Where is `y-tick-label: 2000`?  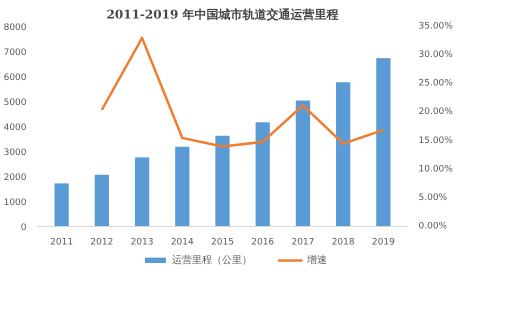 y-tick-label: 2000 is located at coordinates (15, 178).